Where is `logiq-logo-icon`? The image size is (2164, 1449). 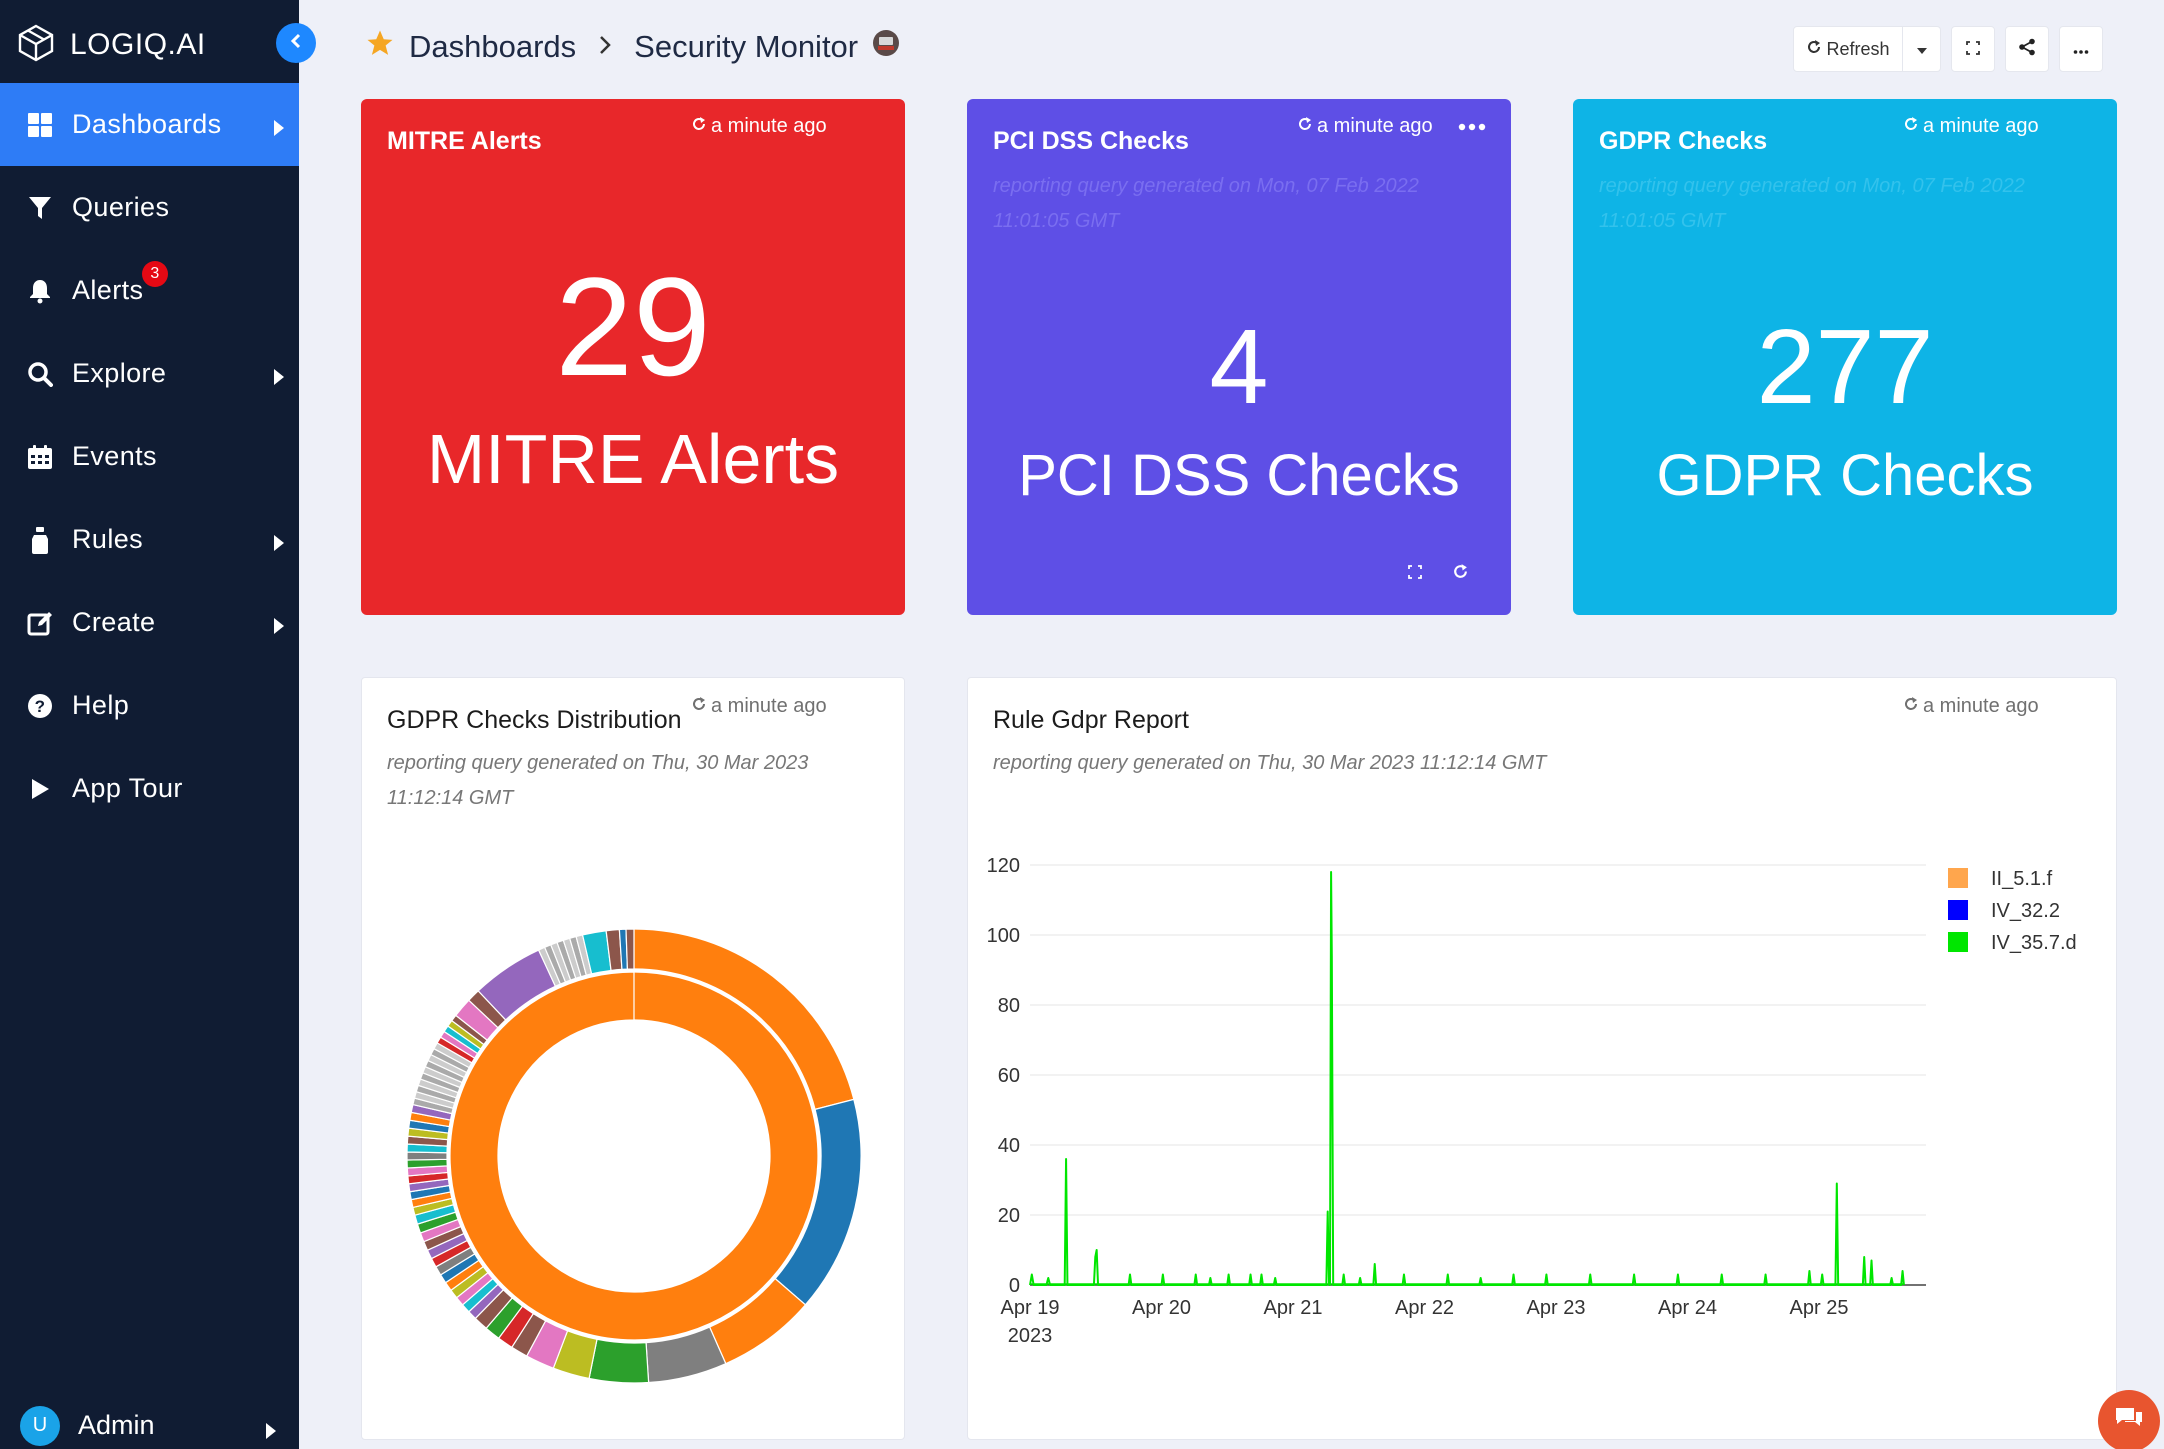
logiq-logo-icon is located at coordinates (36, 45).